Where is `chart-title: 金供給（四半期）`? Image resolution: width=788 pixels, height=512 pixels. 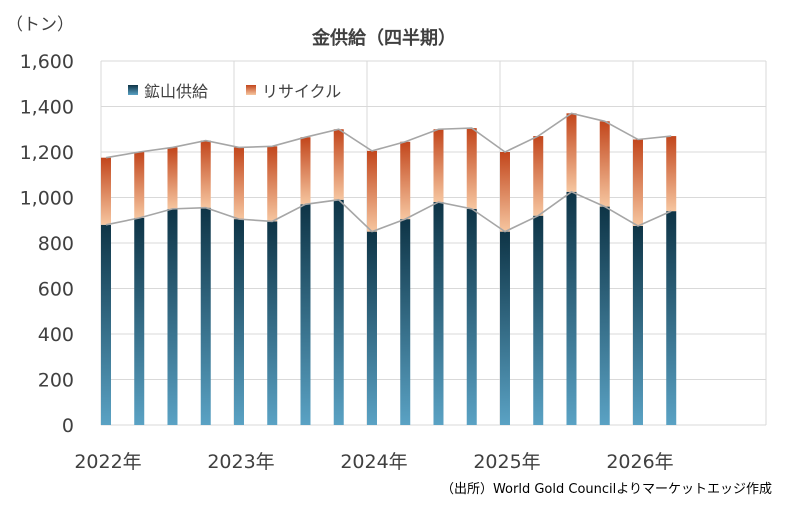 chart-title: 金供給（四半期） is located at coordinates (383, 38).